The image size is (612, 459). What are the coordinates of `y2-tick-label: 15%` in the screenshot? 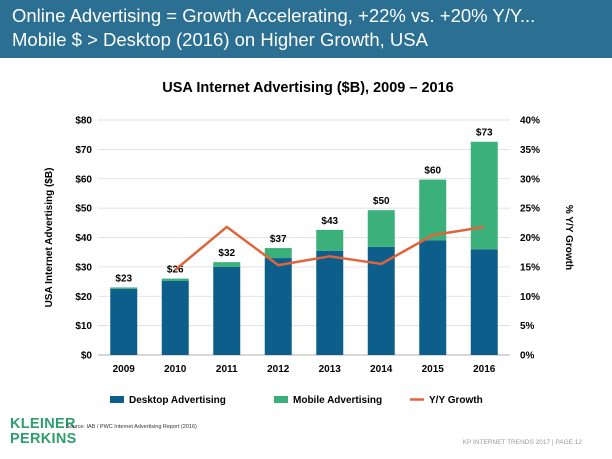 It's located at (530, 267).